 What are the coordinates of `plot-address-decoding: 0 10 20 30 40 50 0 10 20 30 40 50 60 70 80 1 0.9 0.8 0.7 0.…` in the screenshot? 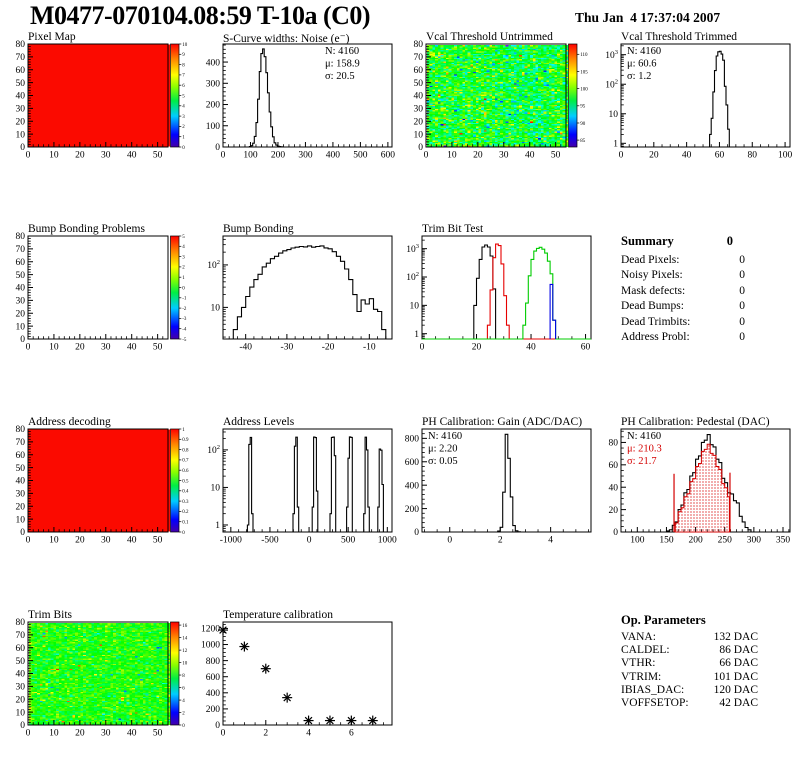 It's located at (99, 490).